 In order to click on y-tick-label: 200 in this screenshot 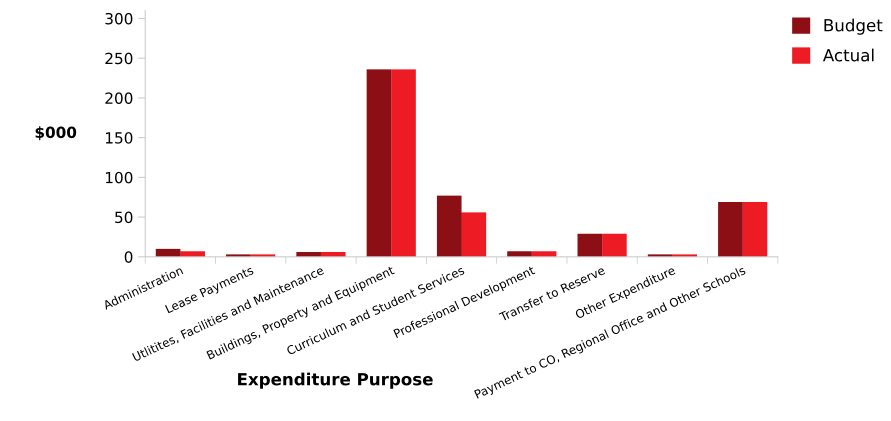, I will do `click(118, 98)`.